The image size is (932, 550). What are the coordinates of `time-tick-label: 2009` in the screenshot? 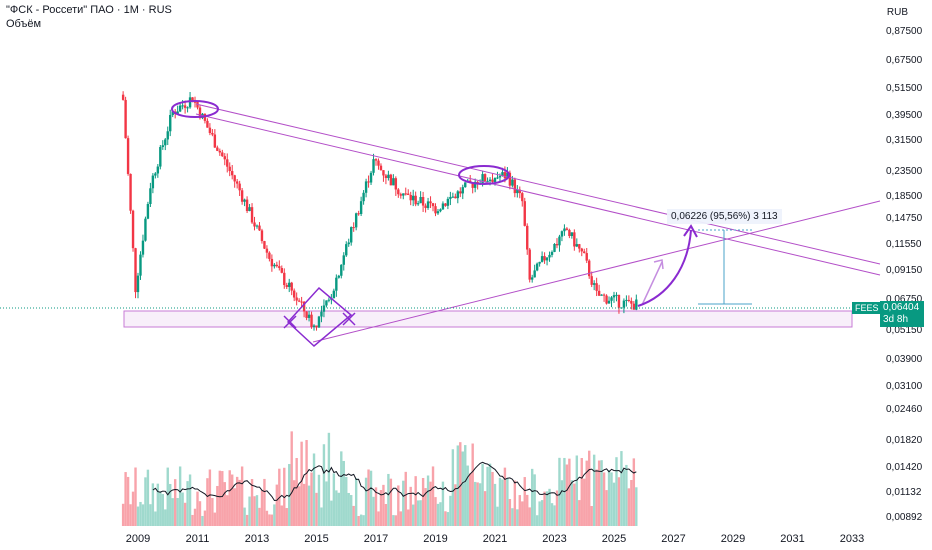 It's located at (138, 539).